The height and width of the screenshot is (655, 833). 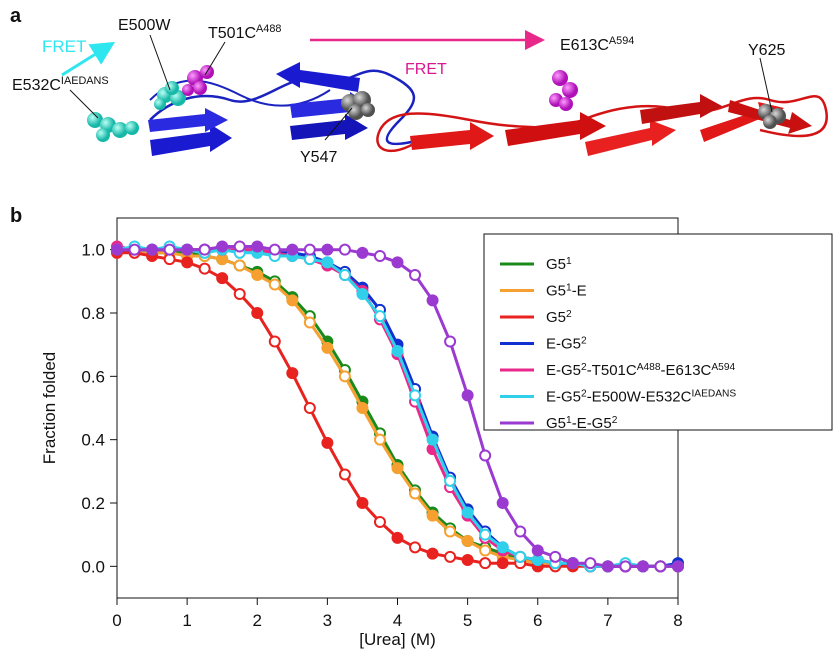 I want to click on text-part: -E-G5, so click(x=592, y=423).